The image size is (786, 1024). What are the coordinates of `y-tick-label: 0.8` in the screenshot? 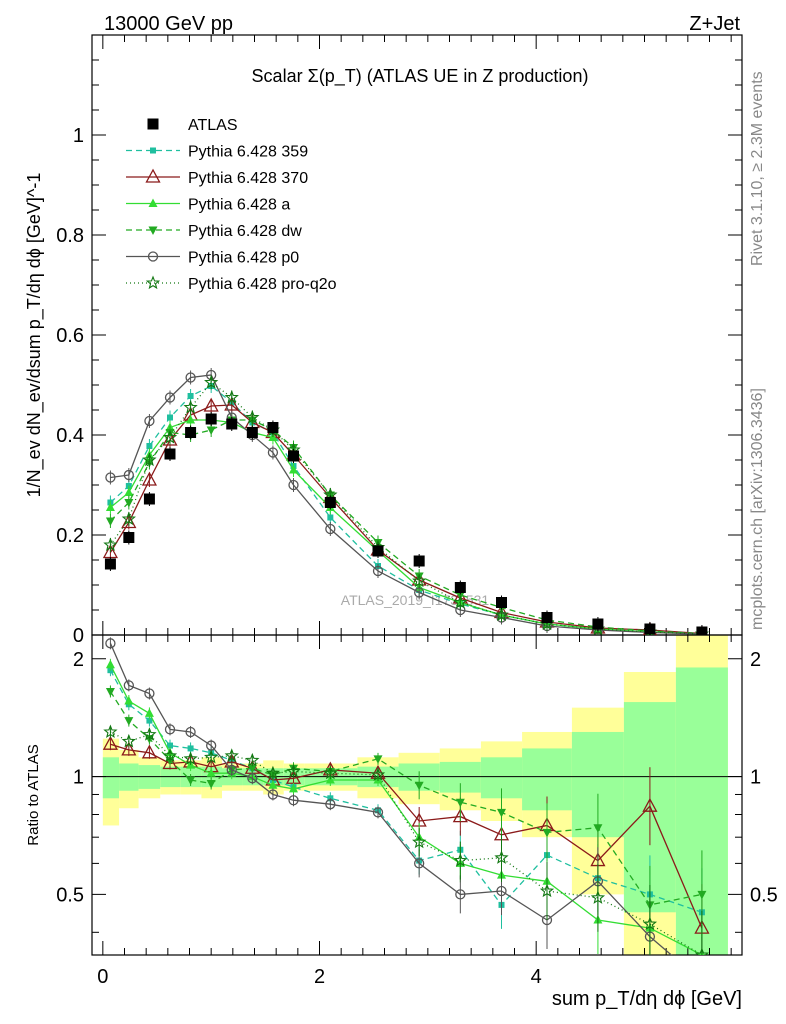 It's located at (70, 236).